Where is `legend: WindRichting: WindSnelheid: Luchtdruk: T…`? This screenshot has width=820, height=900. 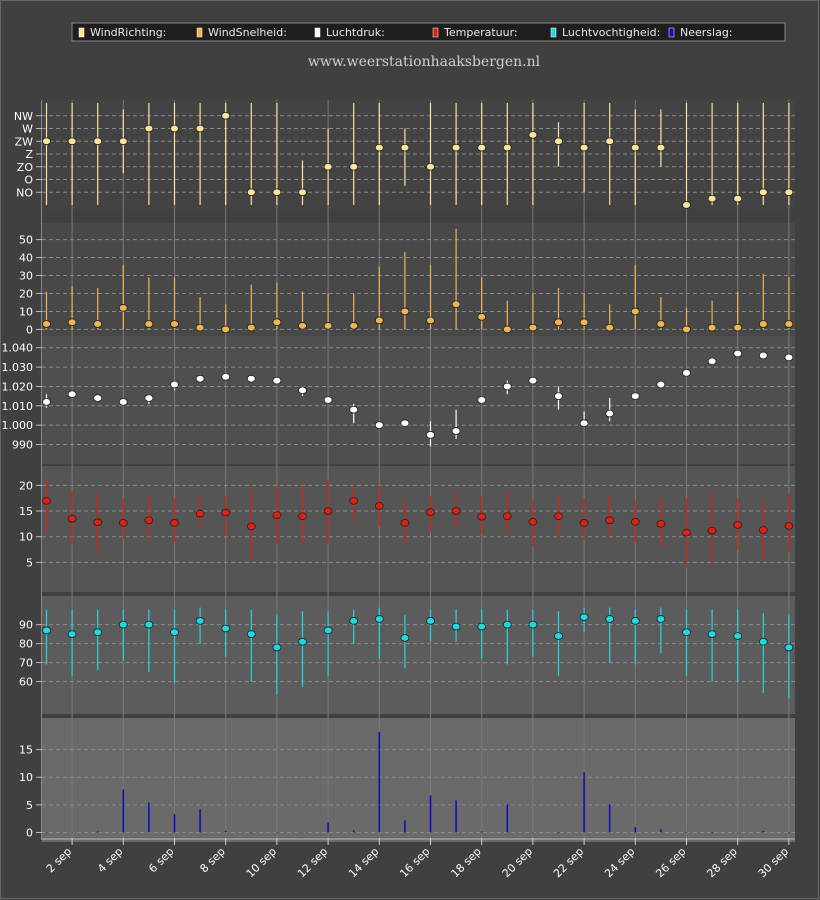
legend: WindRichting: WindSnelheid: Luchtdruk: T… is located at coordinates (428, 32).